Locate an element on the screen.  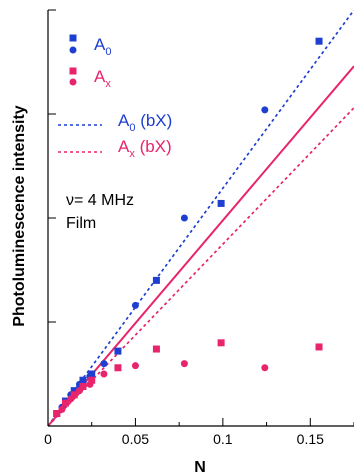
legend-marker-ax-square is located at coordinates (73, 71).